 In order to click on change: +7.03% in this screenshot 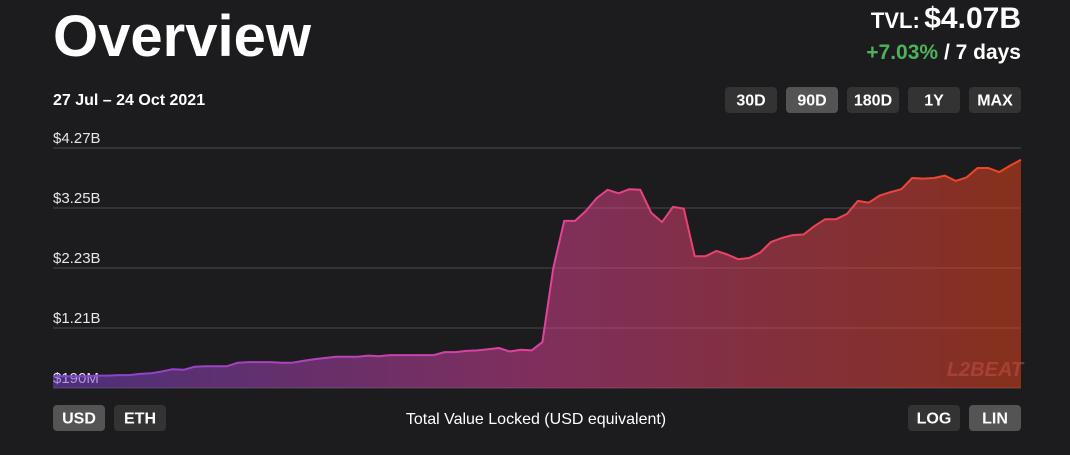, I will do `click(902, 52)`.